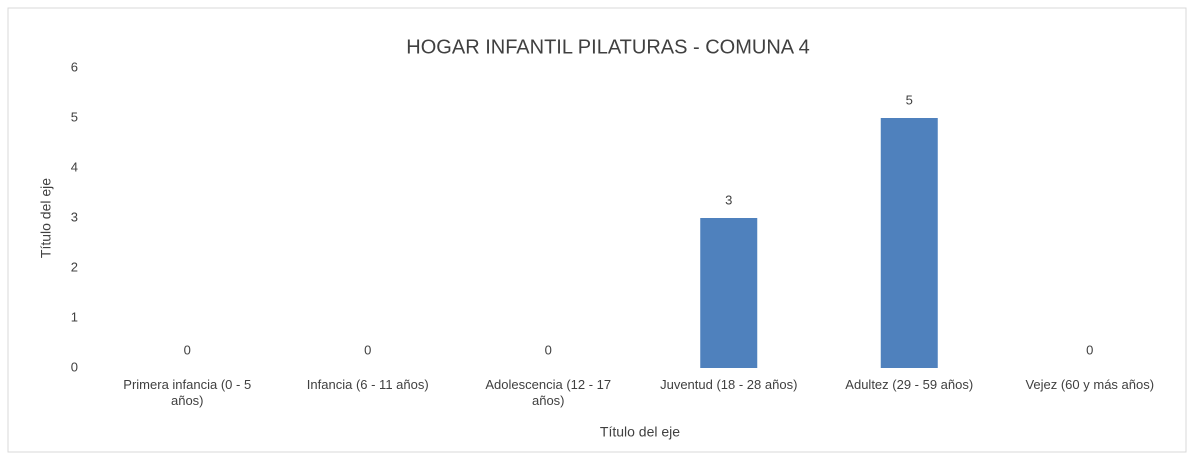  I want to click on x-axis-title: Título del eje, so click(640, 432).